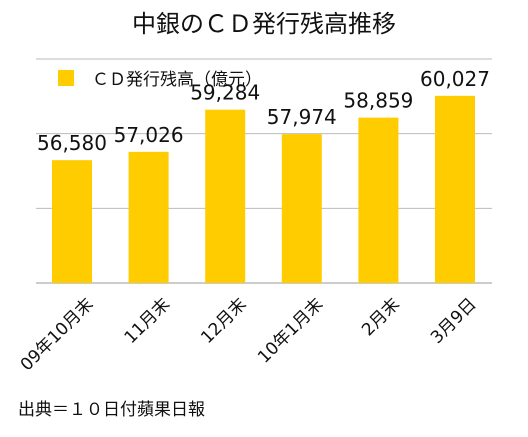 Image resolution: width=528 pixels, height=437 pixels. Describe the element at coordinates (378, 101) in the screenshot. I see `data-label: 58,859` at that location.